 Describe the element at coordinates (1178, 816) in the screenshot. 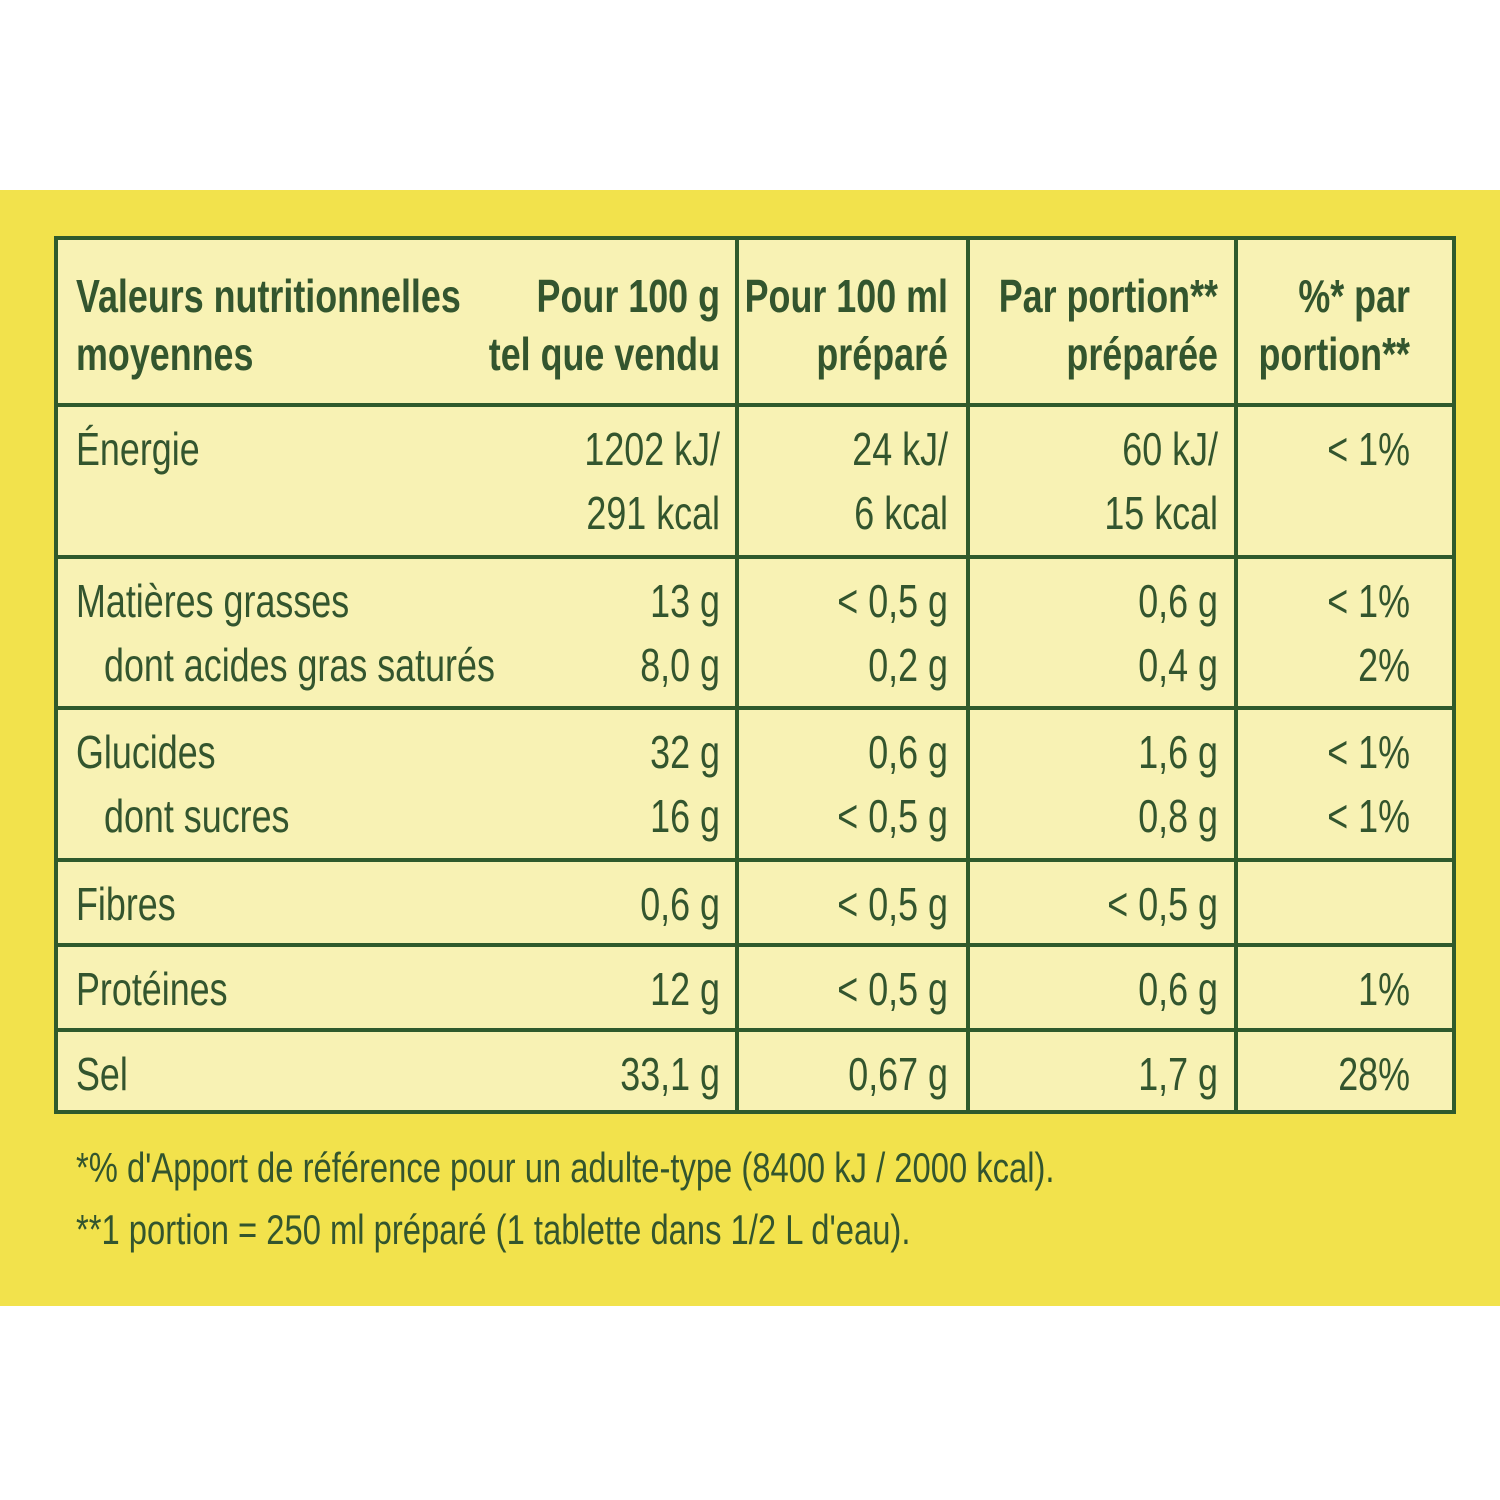

I see `nutrient-value: 0,8 g` at that location.